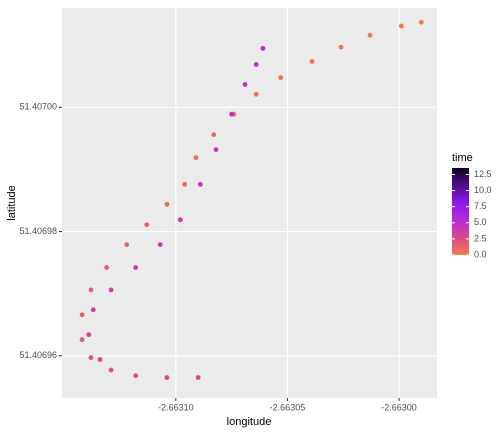 Image resolution: width=504 pixels, height=432 pixels. What do you see at coordinates (399, 407) in the screenshot?
I see `x-tick-label: -2.66300` at bounding box center [399, 407].